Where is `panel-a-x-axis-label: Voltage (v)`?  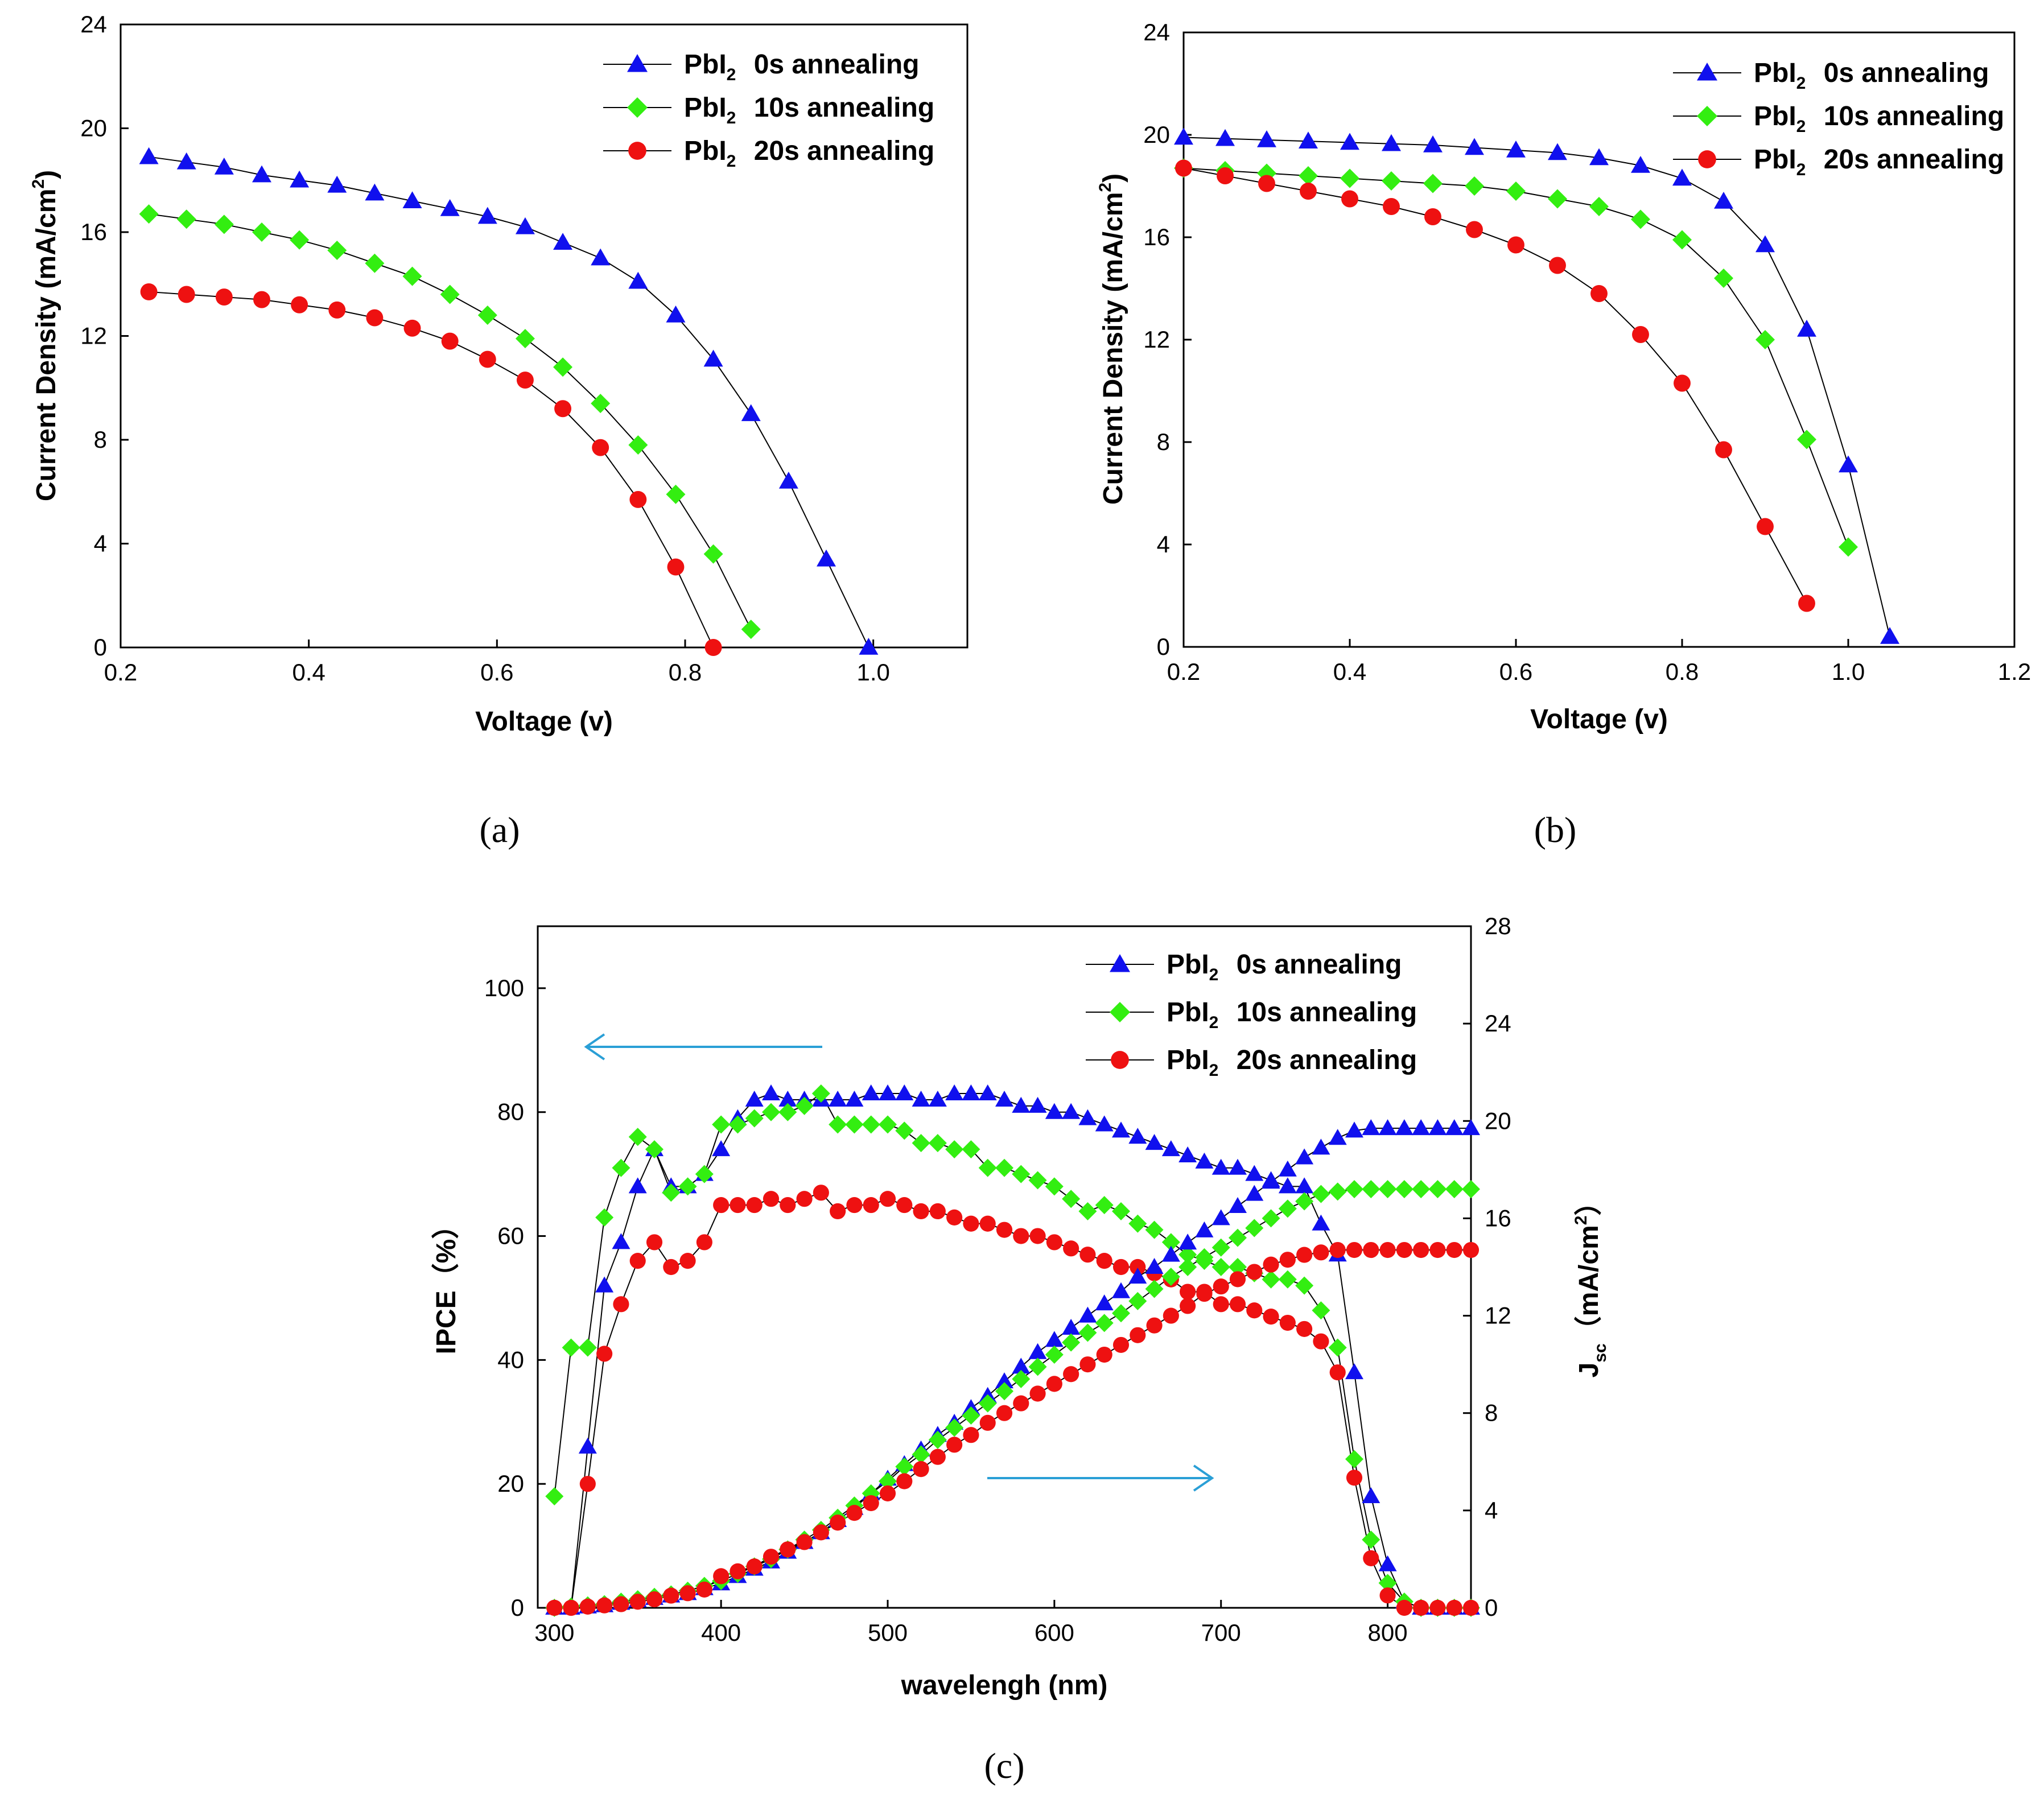 panel-a-x-axis-label: Voltage (v) is located at coordinates (544, 722).